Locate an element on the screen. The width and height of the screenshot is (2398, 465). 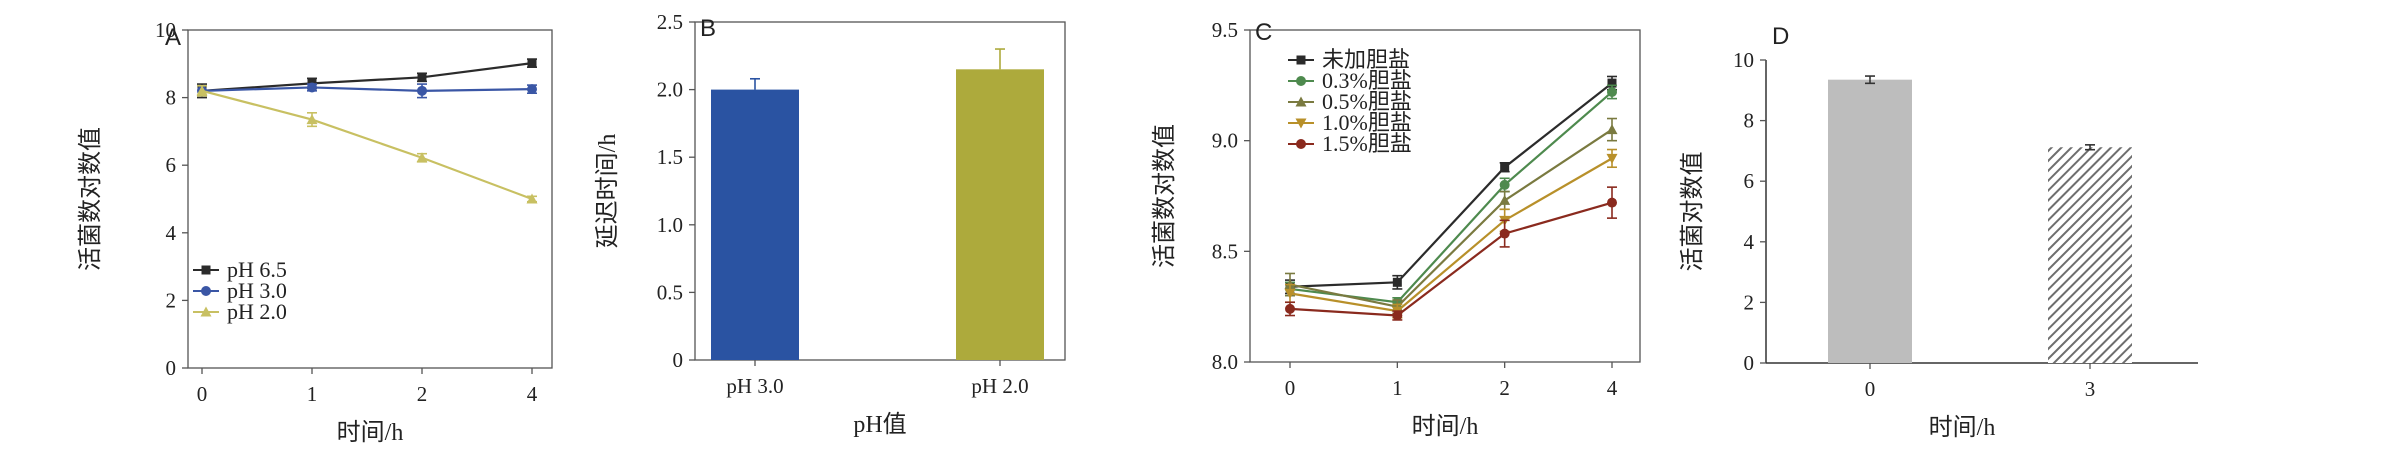
x-tick-label: pH 3.0 is located at coordinates (754, 386).